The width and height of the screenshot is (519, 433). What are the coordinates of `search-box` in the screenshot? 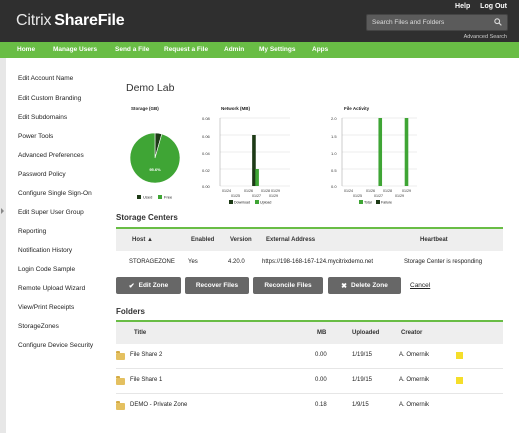 It's located at (437, 22).